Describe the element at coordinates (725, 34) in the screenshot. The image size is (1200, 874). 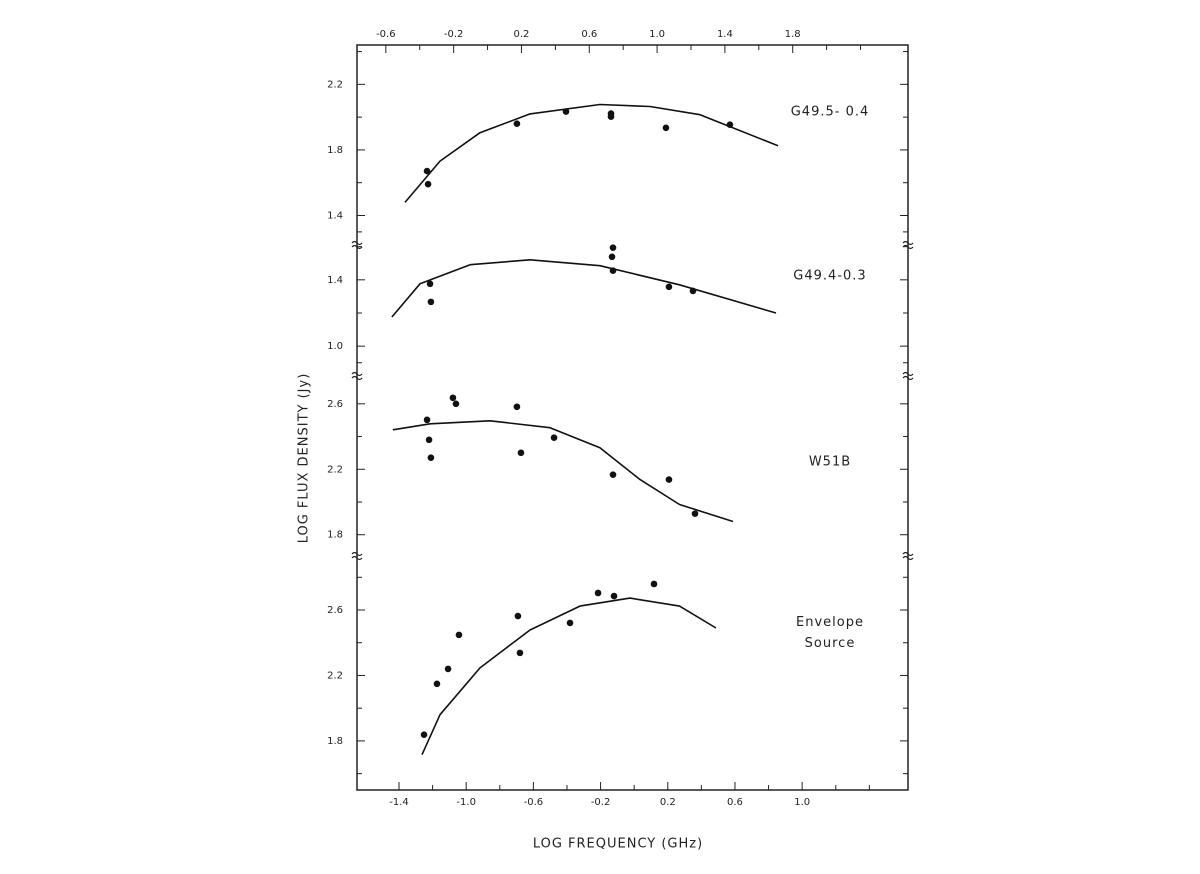
I see `x2-tick-label: 1.4` at that location.